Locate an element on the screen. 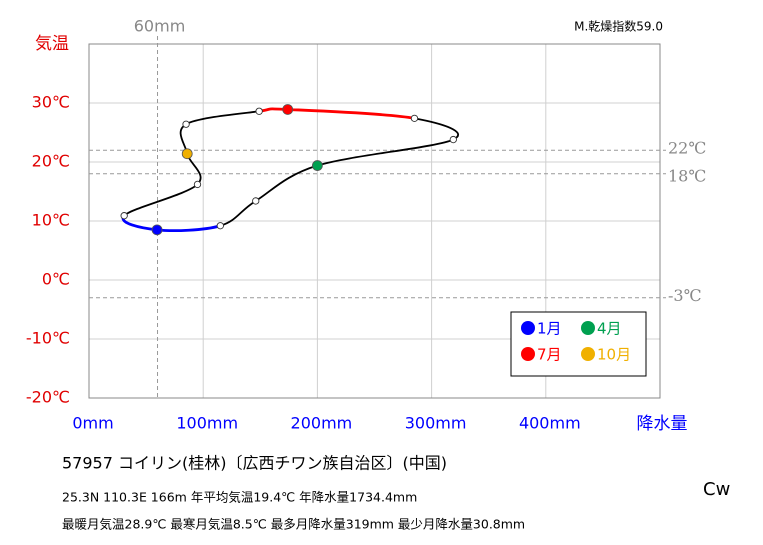 The width and height of the screenshot is (763, 545). station: 57957 コイリン(桂林)〔広西チワン族自治区〕(中国) is located at coordinates (254, 463).